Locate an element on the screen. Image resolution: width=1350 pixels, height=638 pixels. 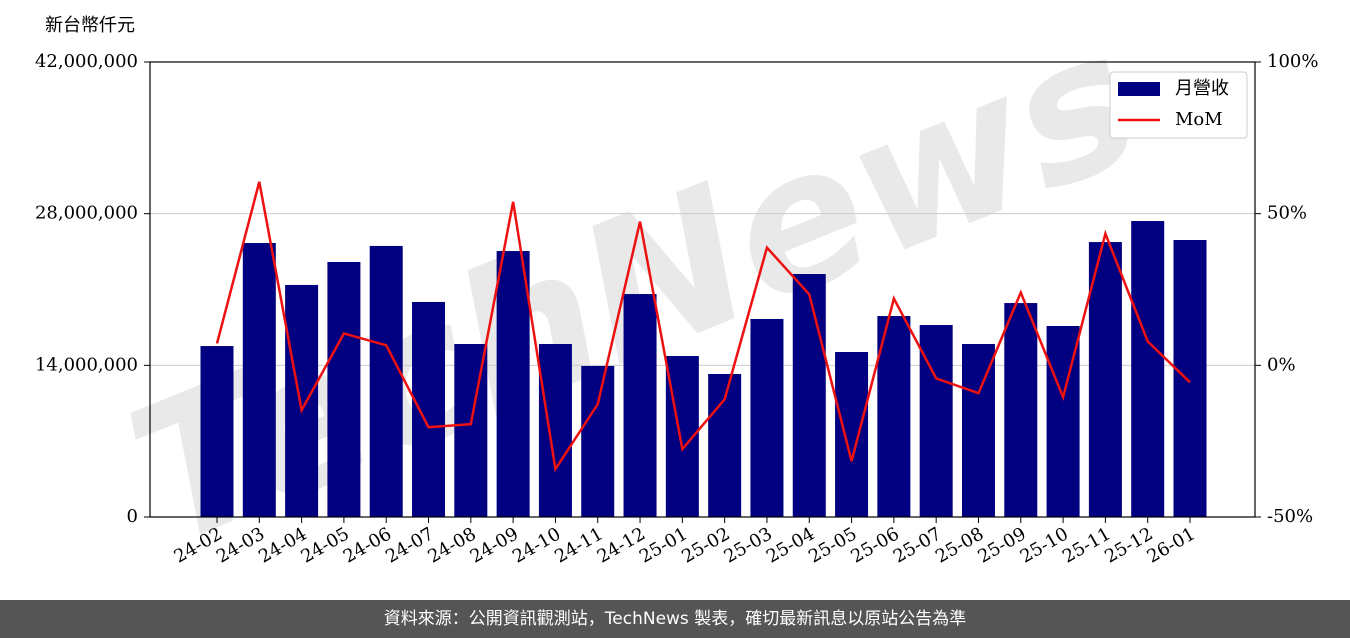
y2-tick-label: 100% is located at coordinates (1292, 61).